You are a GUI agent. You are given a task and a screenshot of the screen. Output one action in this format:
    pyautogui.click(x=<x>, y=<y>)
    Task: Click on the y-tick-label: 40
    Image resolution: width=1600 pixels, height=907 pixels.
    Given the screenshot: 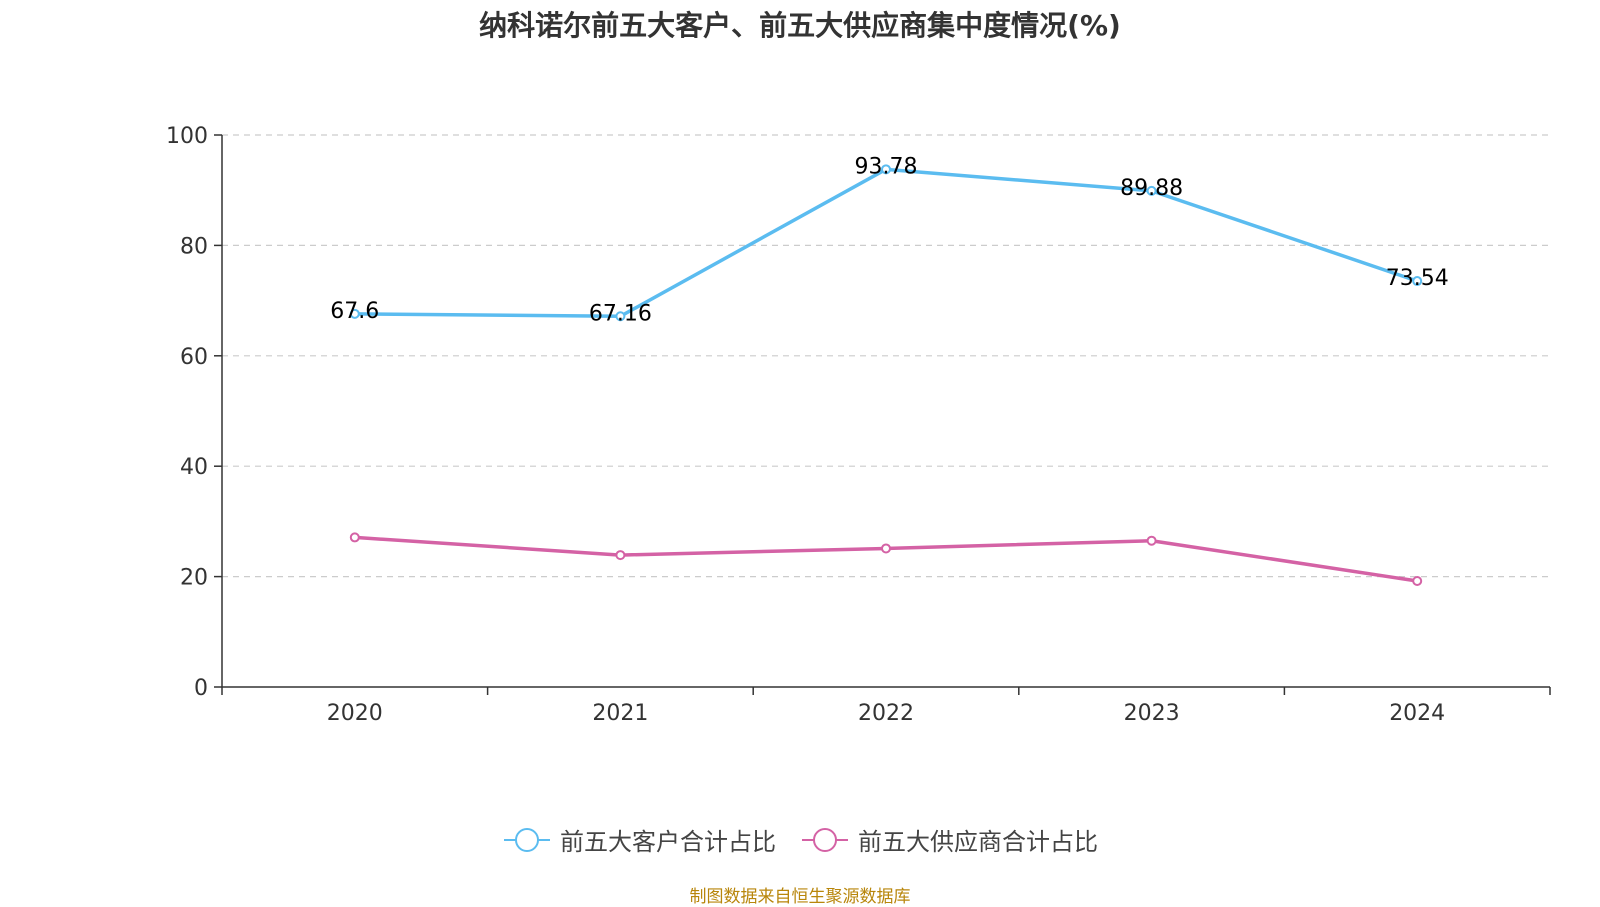 What is the action you would take?
    pyautogui.click(x=194, y=467)
    